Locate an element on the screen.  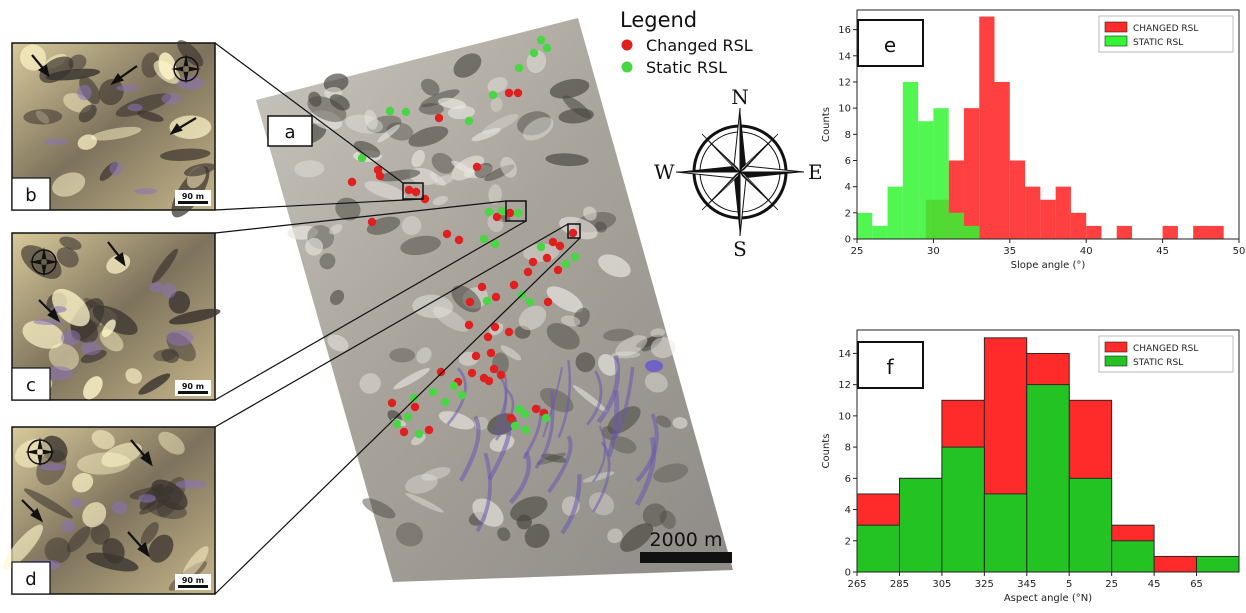
inset-c-scale-label: 90 m is located at coordinates (193, 386).